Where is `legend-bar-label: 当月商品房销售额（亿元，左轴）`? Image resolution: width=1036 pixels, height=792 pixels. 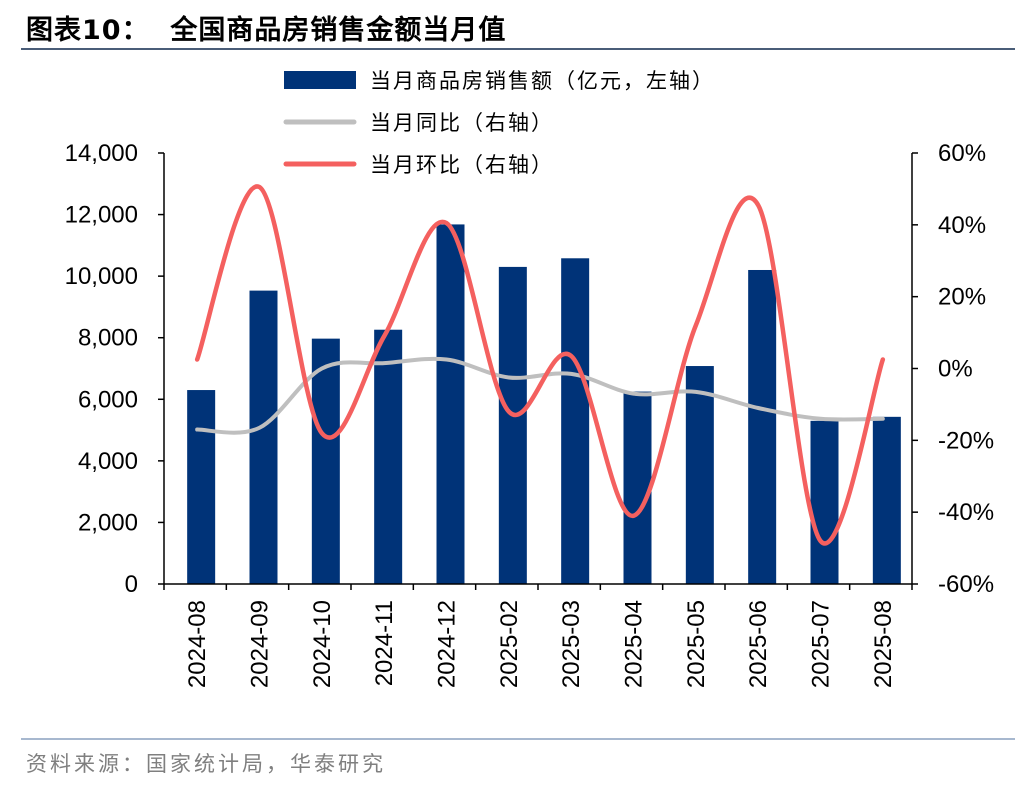 legend-bar-label: 当月商品房销售额（亿元，左轴） is located at coordinates (542, 81).